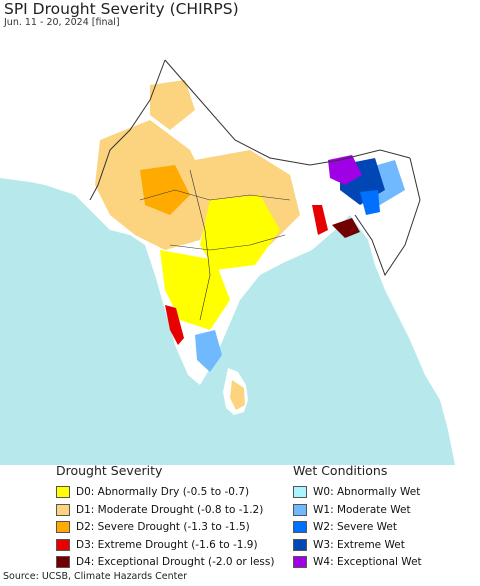  What do you see at coordinates (227, 242) in the screenshot?
I see `border-states-b` at bounding box center [227, 242].